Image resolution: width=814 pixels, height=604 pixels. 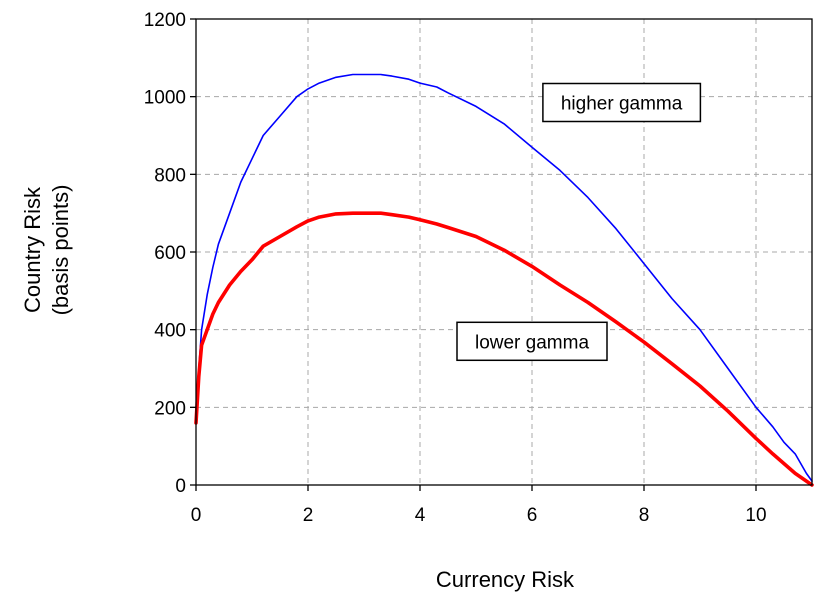 What do you see at coordinates (170, 331) in the screenshot?
I see `y-tick-label-2: 400` at bounding box center [170, 331].